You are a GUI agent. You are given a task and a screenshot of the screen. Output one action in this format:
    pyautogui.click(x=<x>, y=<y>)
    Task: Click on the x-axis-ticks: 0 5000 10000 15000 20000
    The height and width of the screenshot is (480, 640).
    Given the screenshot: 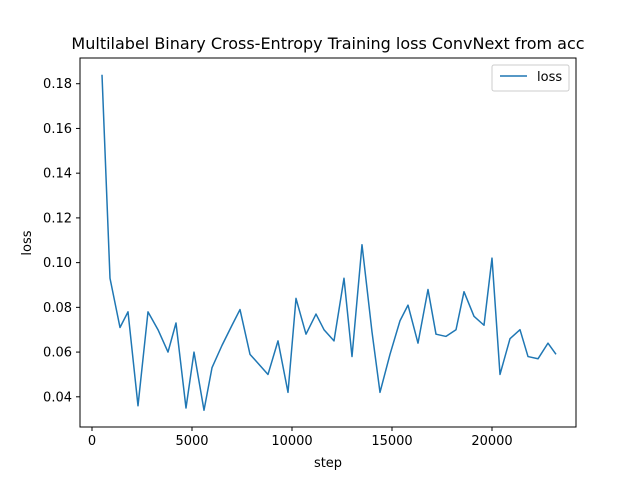 What is the action you would take?
    pyautogui.click(x=300, y=438)
    